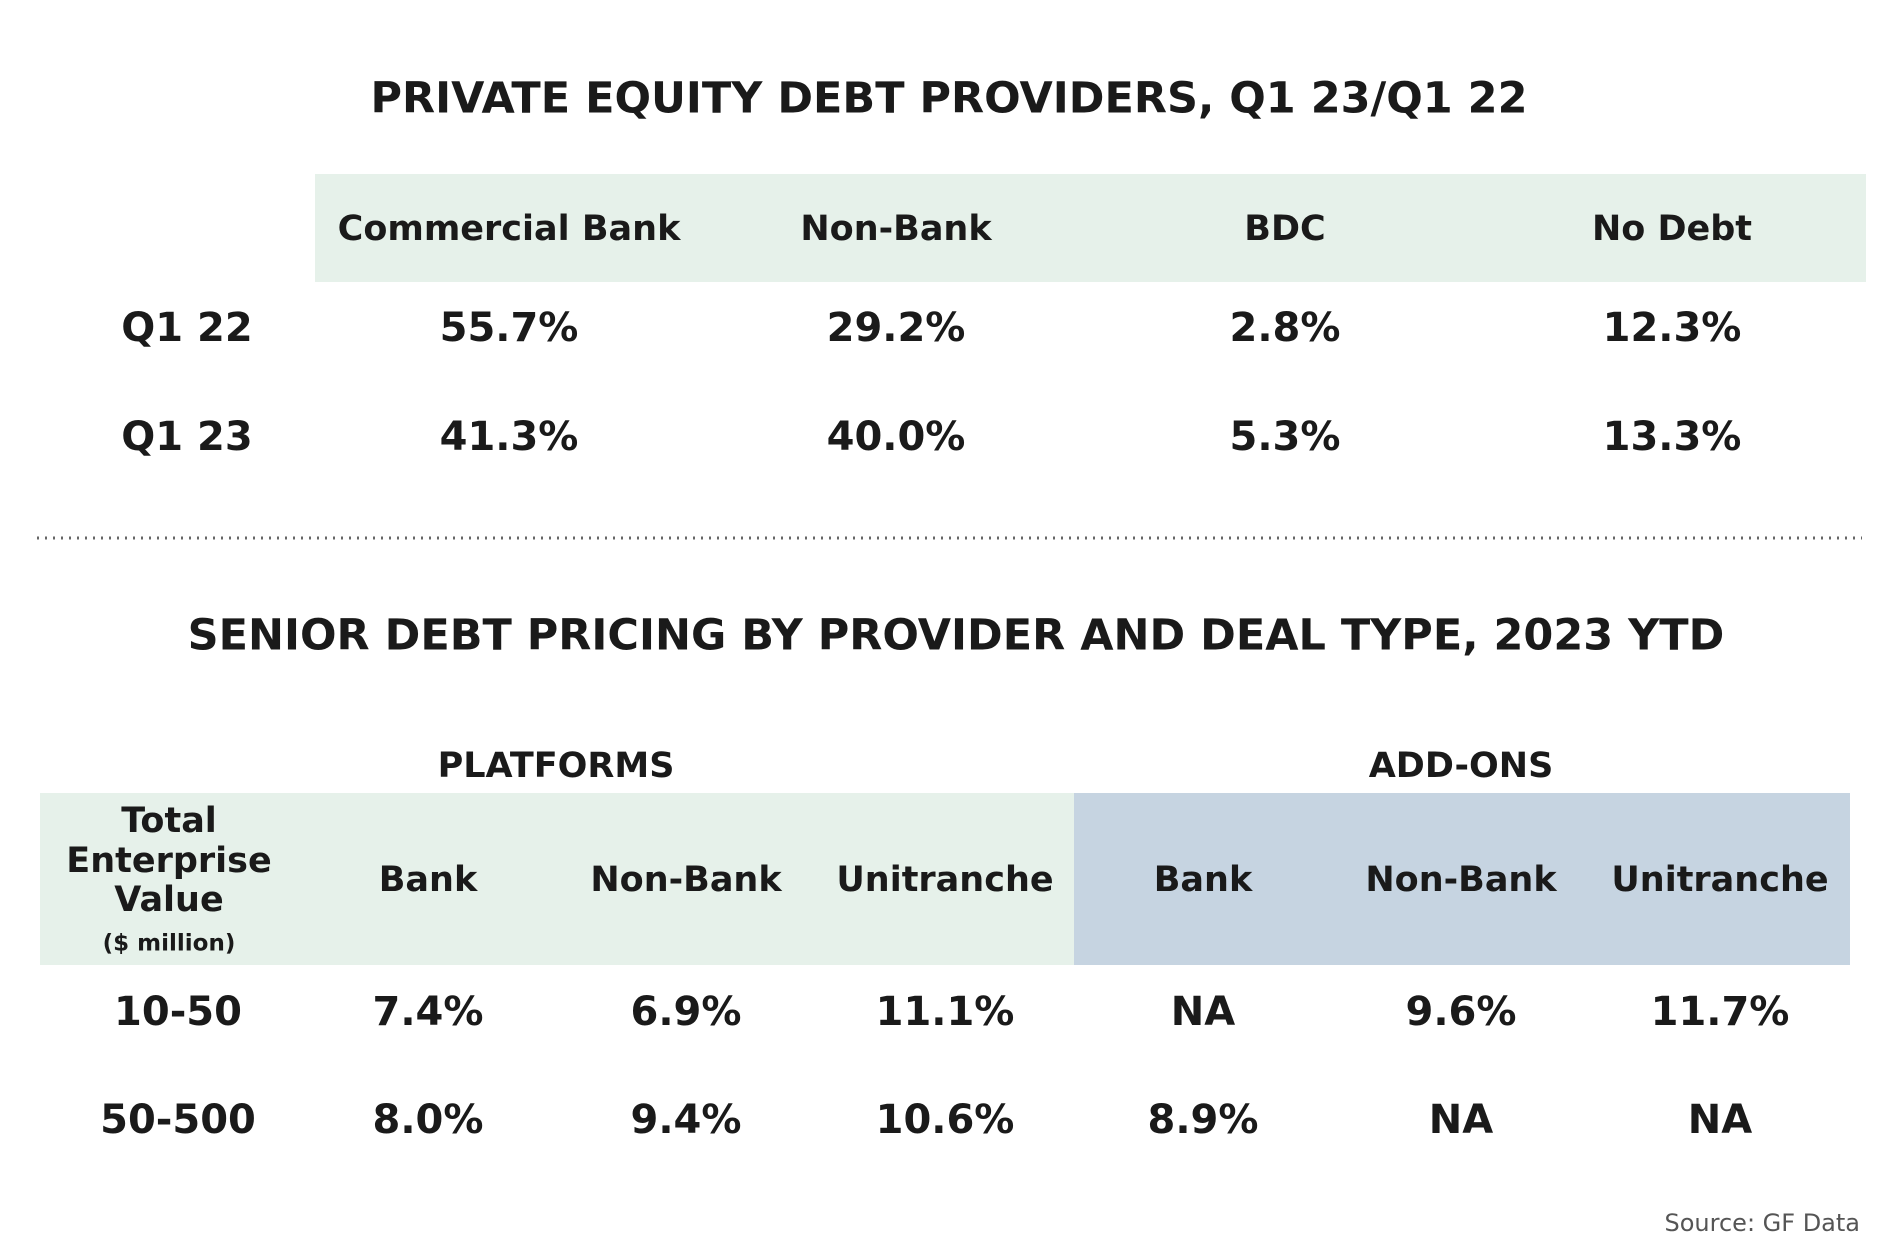 The height and width of the screenshot is (1252, 1900). I want to click on column-header: No Debt, so click(1672, 229).